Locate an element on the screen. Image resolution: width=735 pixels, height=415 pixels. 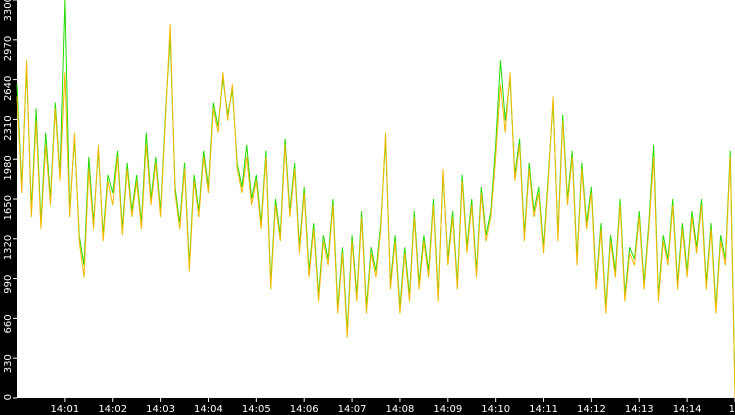
x-tick-label: 14:09 is located at coordinates (447, 409).